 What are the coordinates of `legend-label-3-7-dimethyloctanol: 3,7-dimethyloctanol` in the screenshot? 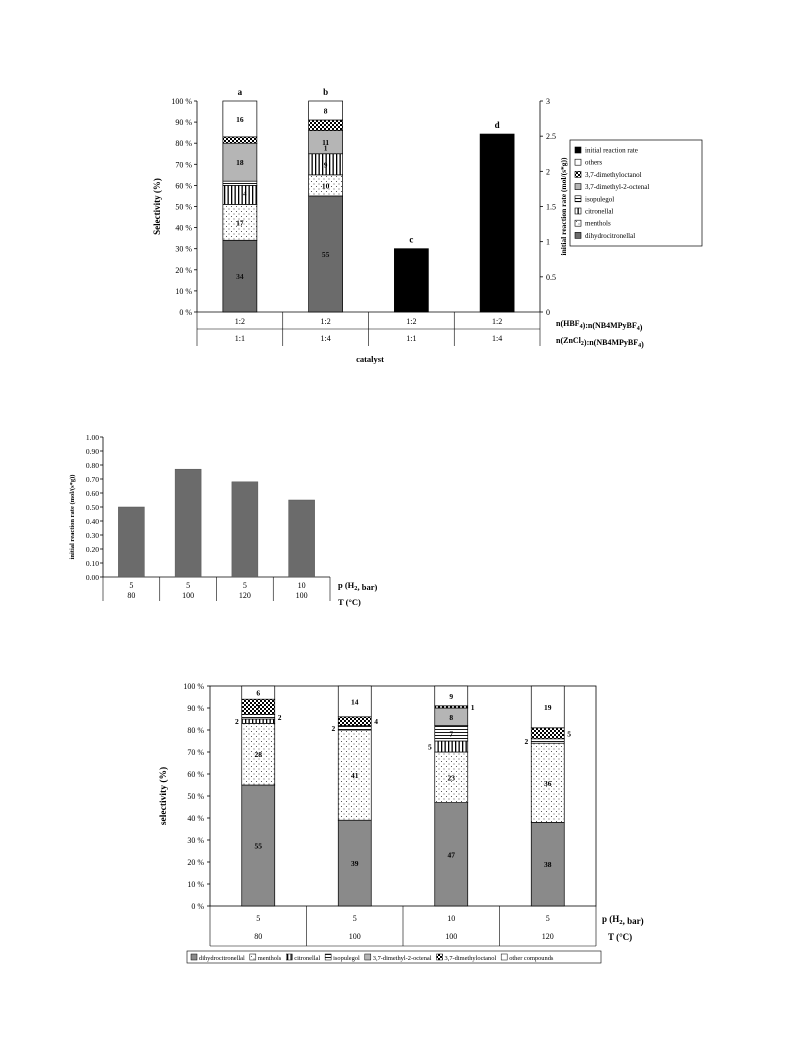 It's located at (613, 175).